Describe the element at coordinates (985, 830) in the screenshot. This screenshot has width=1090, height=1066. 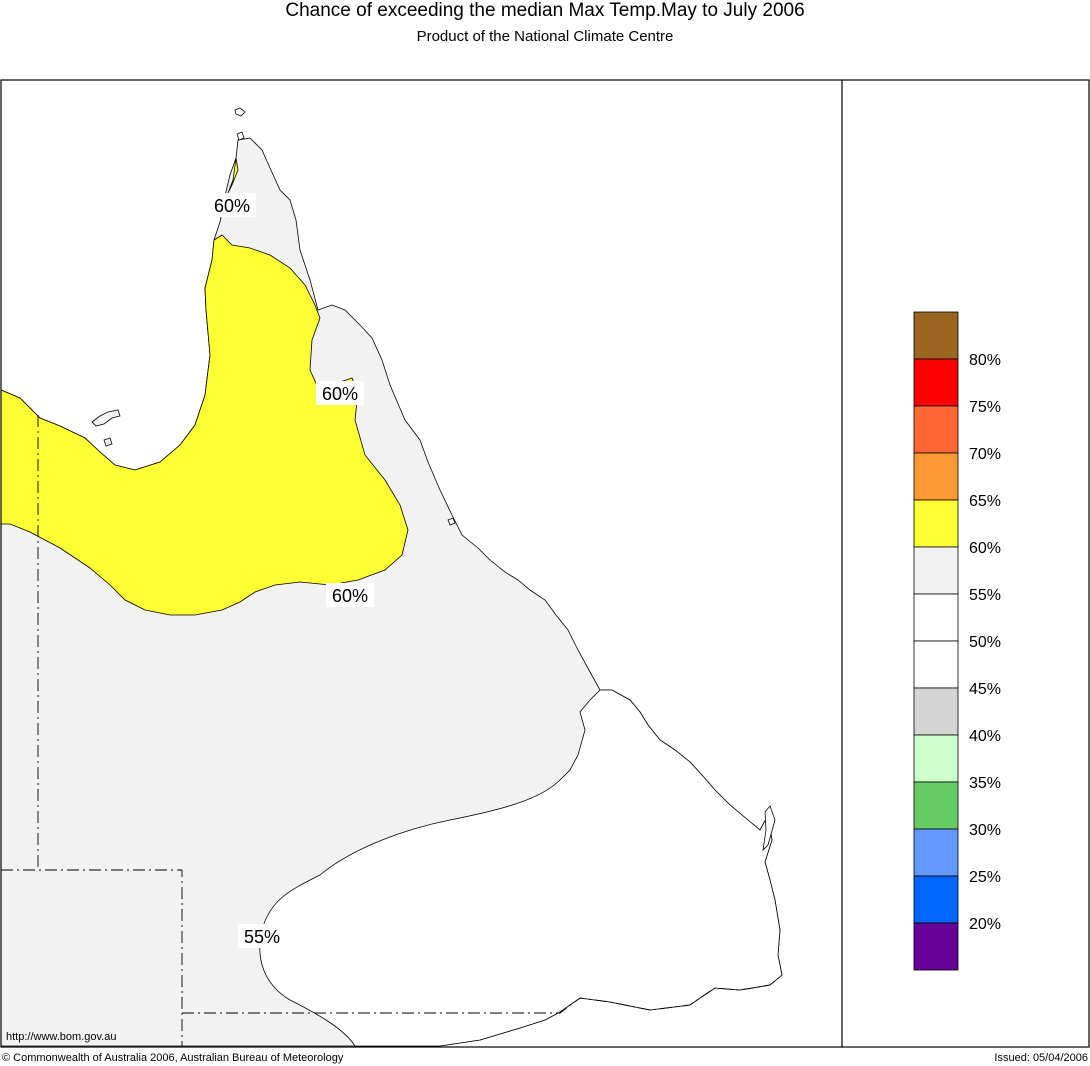
I see `legend-label: 30%` at that location.